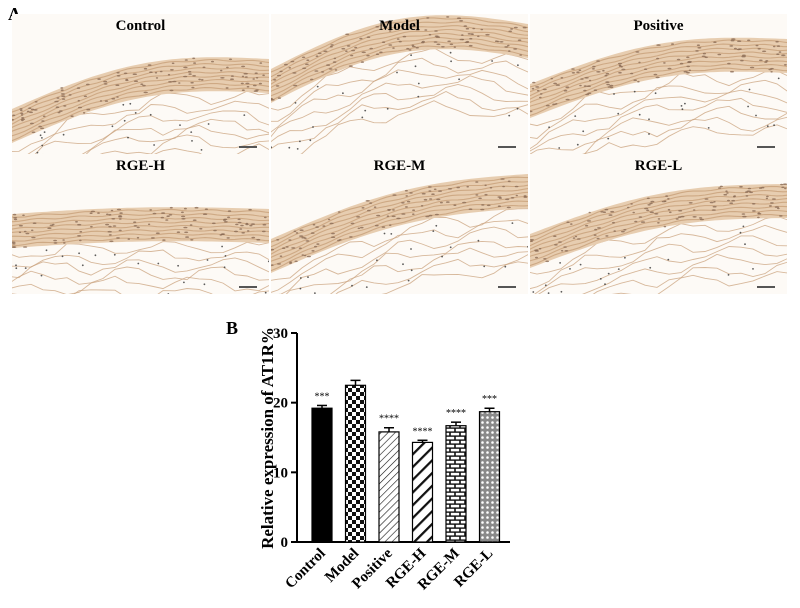  What do you see at coordinates (422, 492) in the screenshot?
I see `bar-rge-h` at bounding box center [422, 492].